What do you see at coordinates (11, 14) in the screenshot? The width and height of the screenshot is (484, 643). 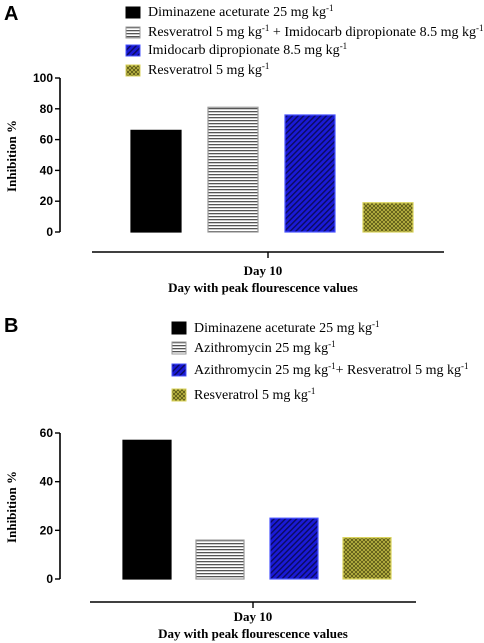 I see `panel-letter-a: A` at bounding box center [11, 14].